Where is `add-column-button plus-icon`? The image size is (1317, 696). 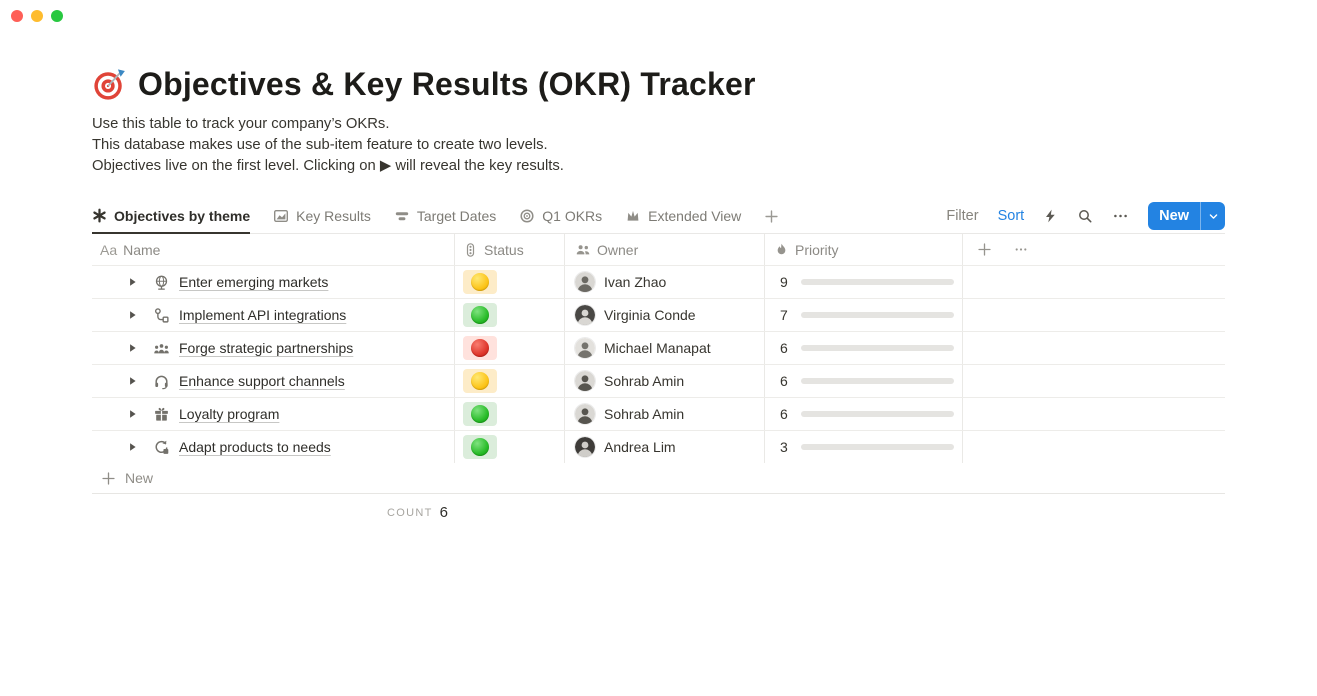 add-column-button plus-icon is located at coordinates (984, 249).